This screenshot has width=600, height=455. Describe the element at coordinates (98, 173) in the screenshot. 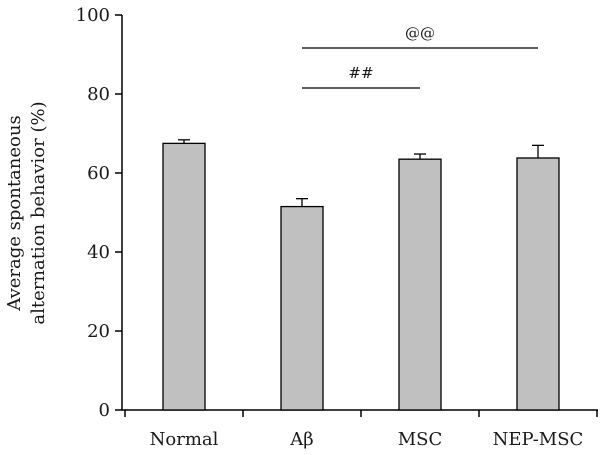

I see `y-tick-label: 60` at that location.